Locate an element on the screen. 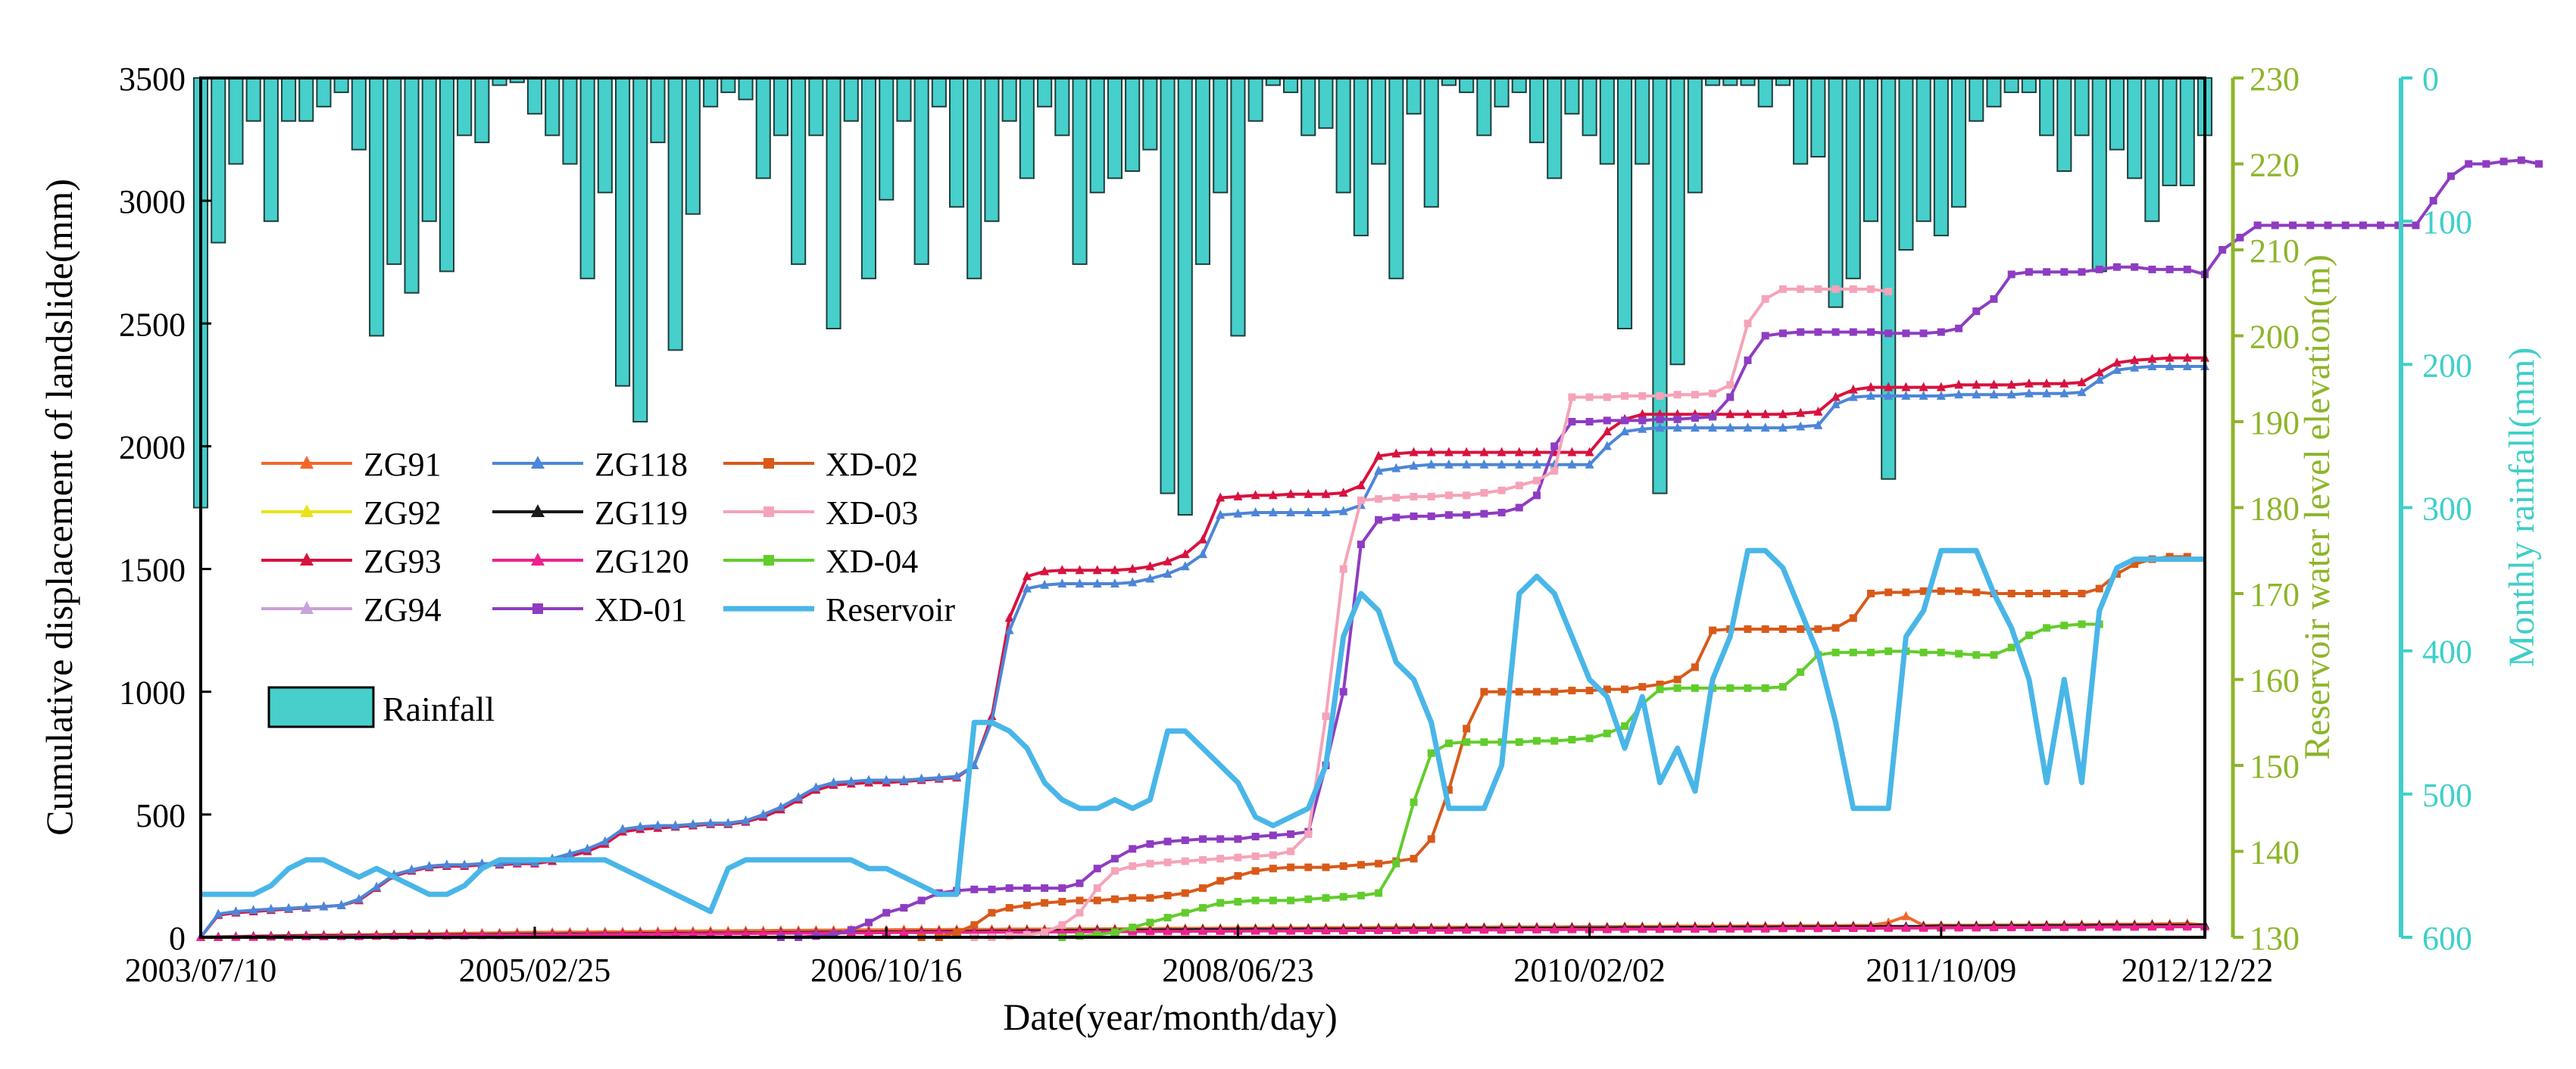 This screenshot has height=1069, width=2576. y-rainfall-tick-label: 0 is located at coordinates (2430, 79).